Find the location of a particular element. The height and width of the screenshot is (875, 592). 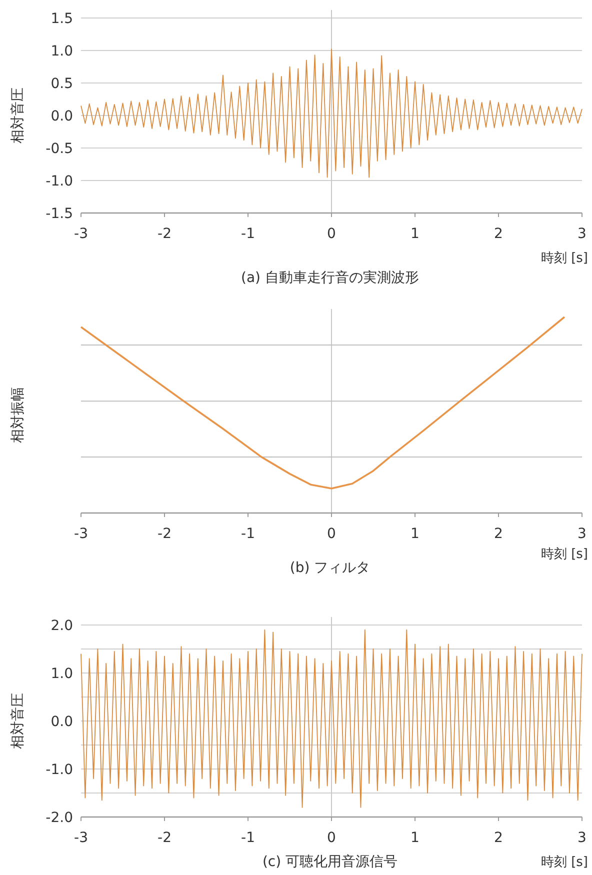

y-tick-label: -2.0 is located at coordinates (59, 818).